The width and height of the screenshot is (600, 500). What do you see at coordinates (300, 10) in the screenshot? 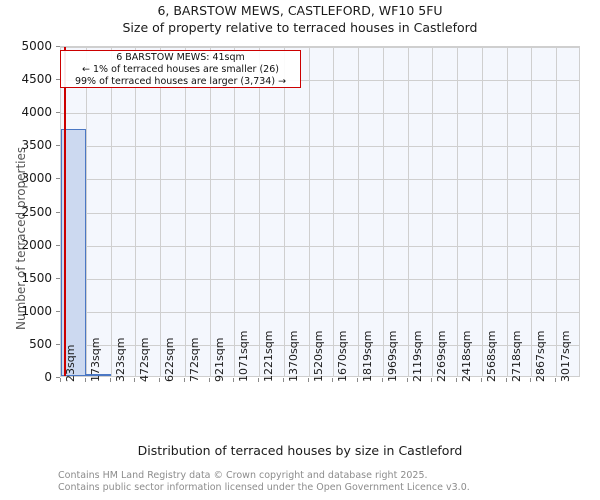
I see `page-title: 6, BARSTOW MEWS, CASTLEFORD, WF10 5FU` at bounding box center [300, 10].